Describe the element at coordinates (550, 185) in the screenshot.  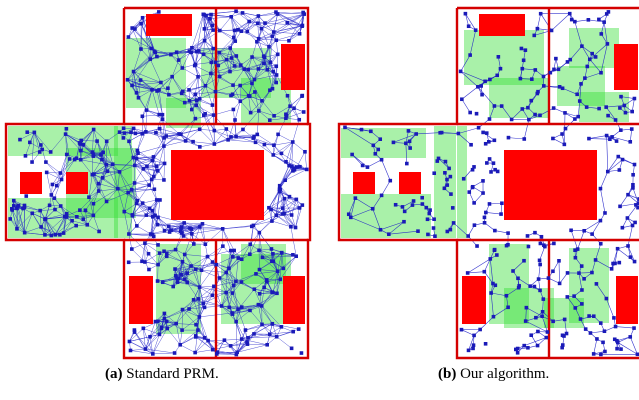
I see `obstacle` at that location.